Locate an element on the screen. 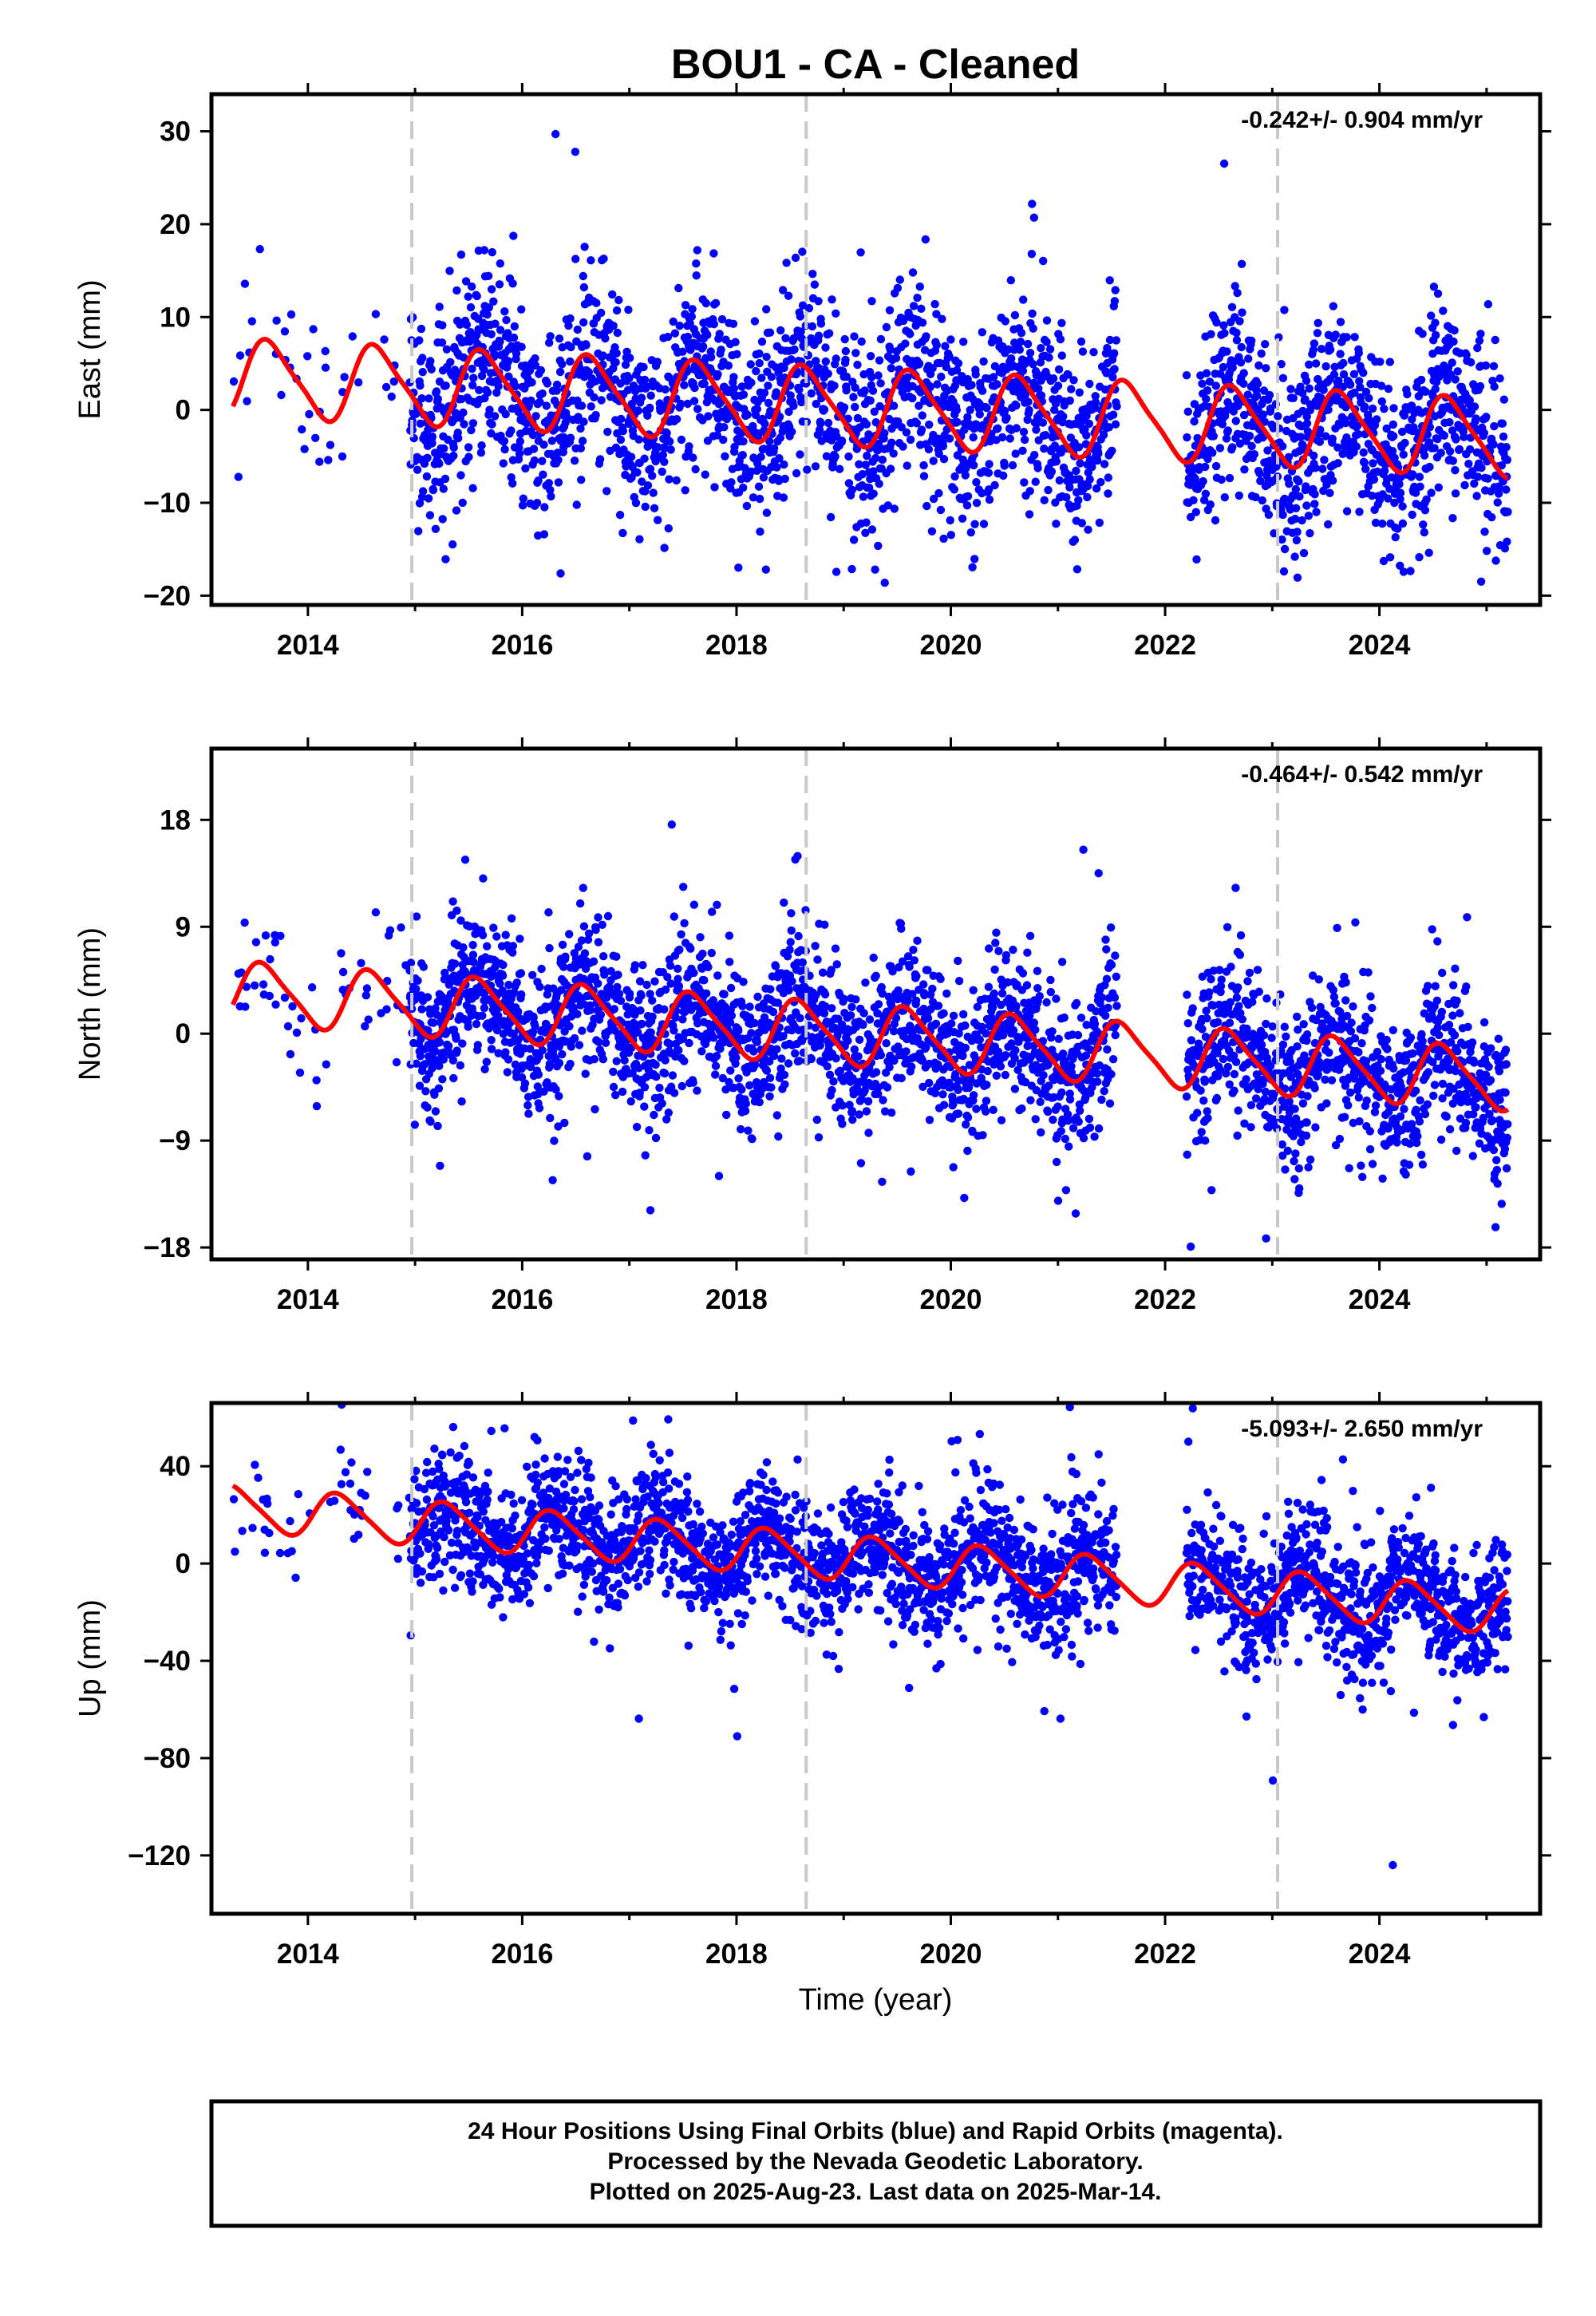  data-points is located at coordinates (873, 1035).